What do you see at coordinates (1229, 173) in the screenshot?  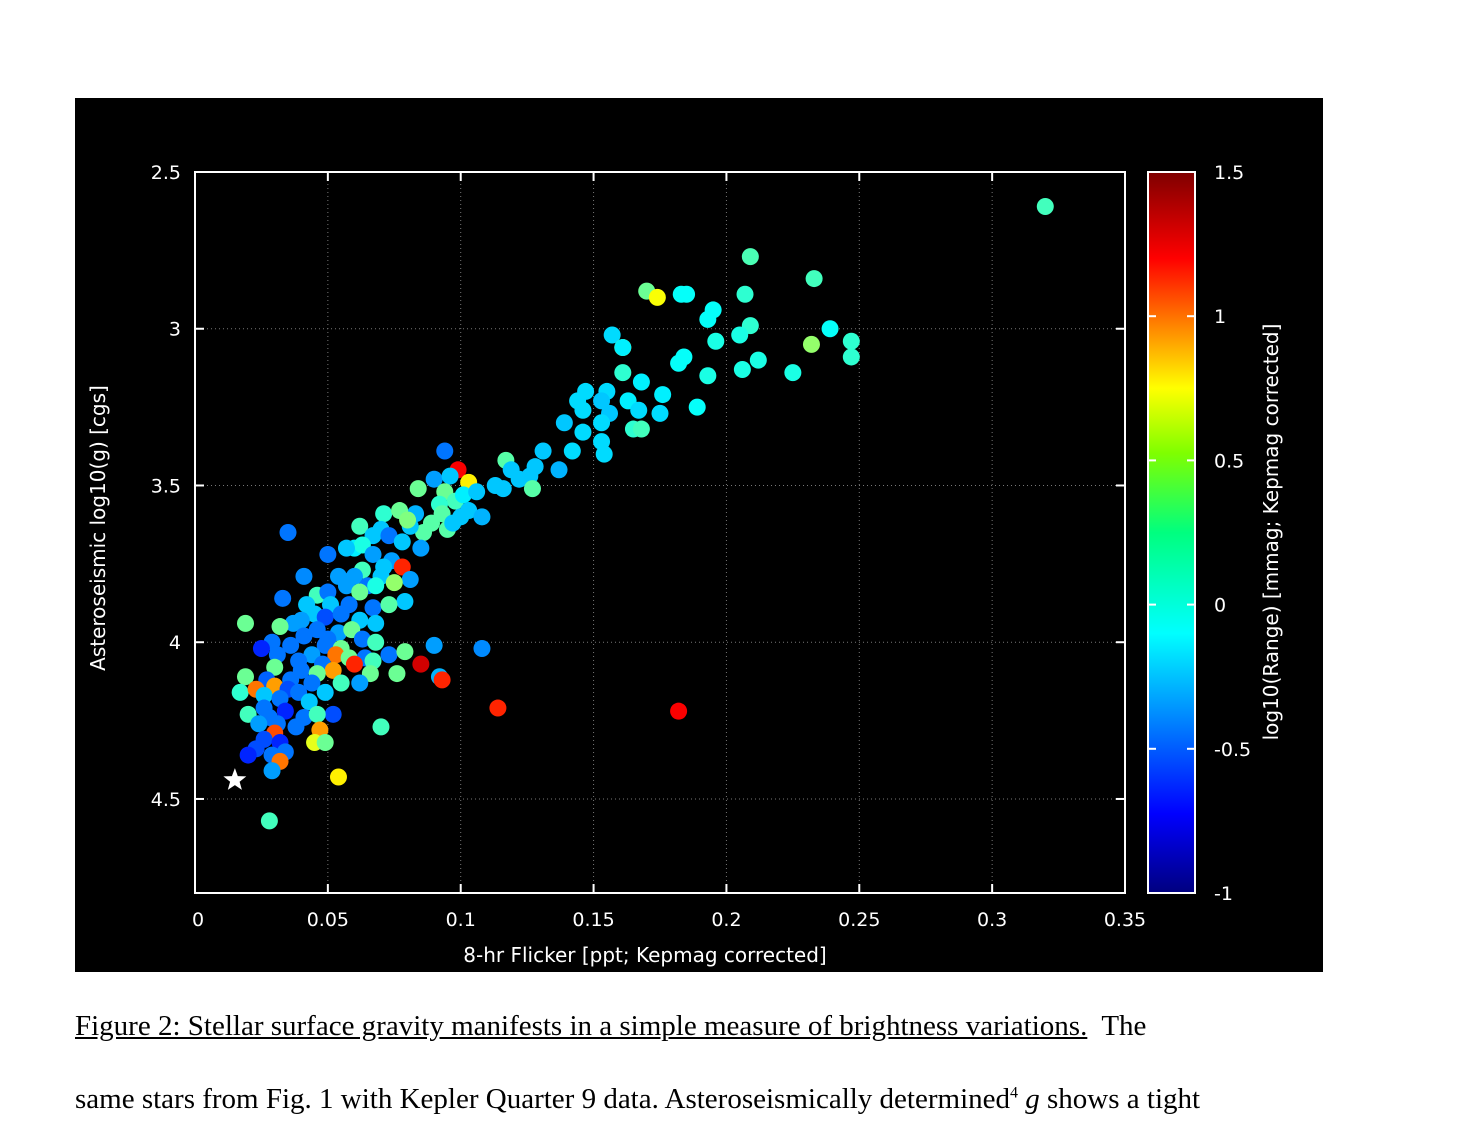 I see `colorbar-tick-label: 1.5` at bounding box center [1229, 173].